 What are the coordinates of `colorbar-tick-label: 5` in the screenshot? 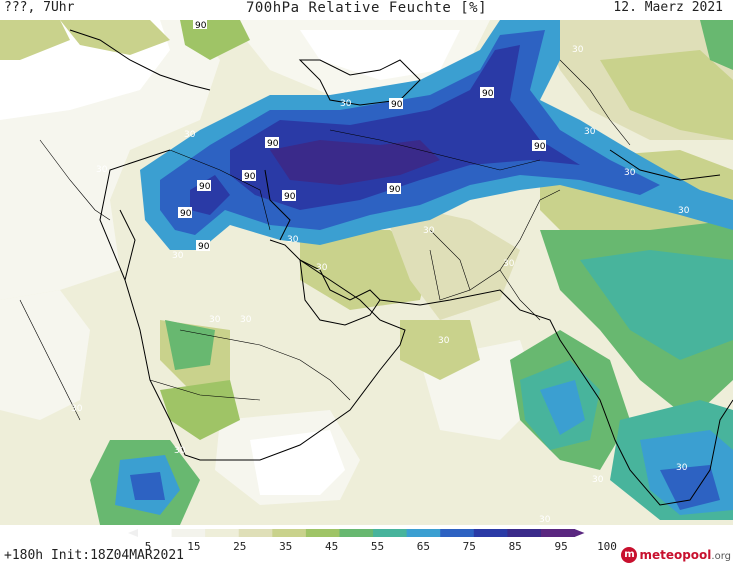 It's located at (148, 546).